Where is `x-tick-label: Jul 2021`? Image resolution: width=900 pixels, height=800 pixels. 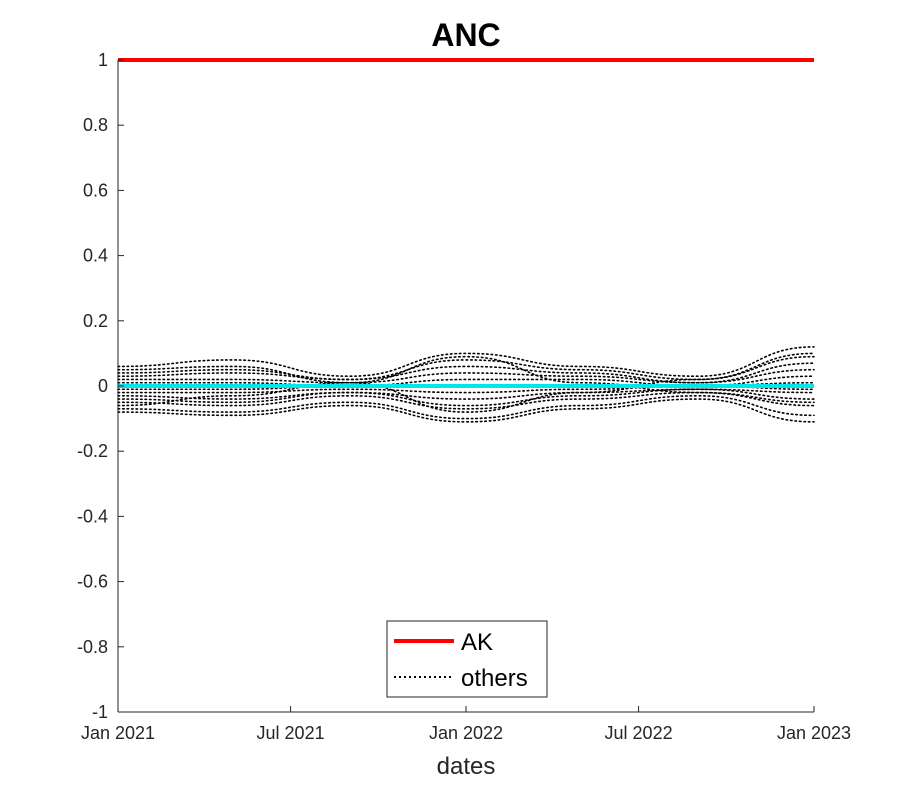 x-tick-label: Jul 2021 is located at coordinates (291, 733).